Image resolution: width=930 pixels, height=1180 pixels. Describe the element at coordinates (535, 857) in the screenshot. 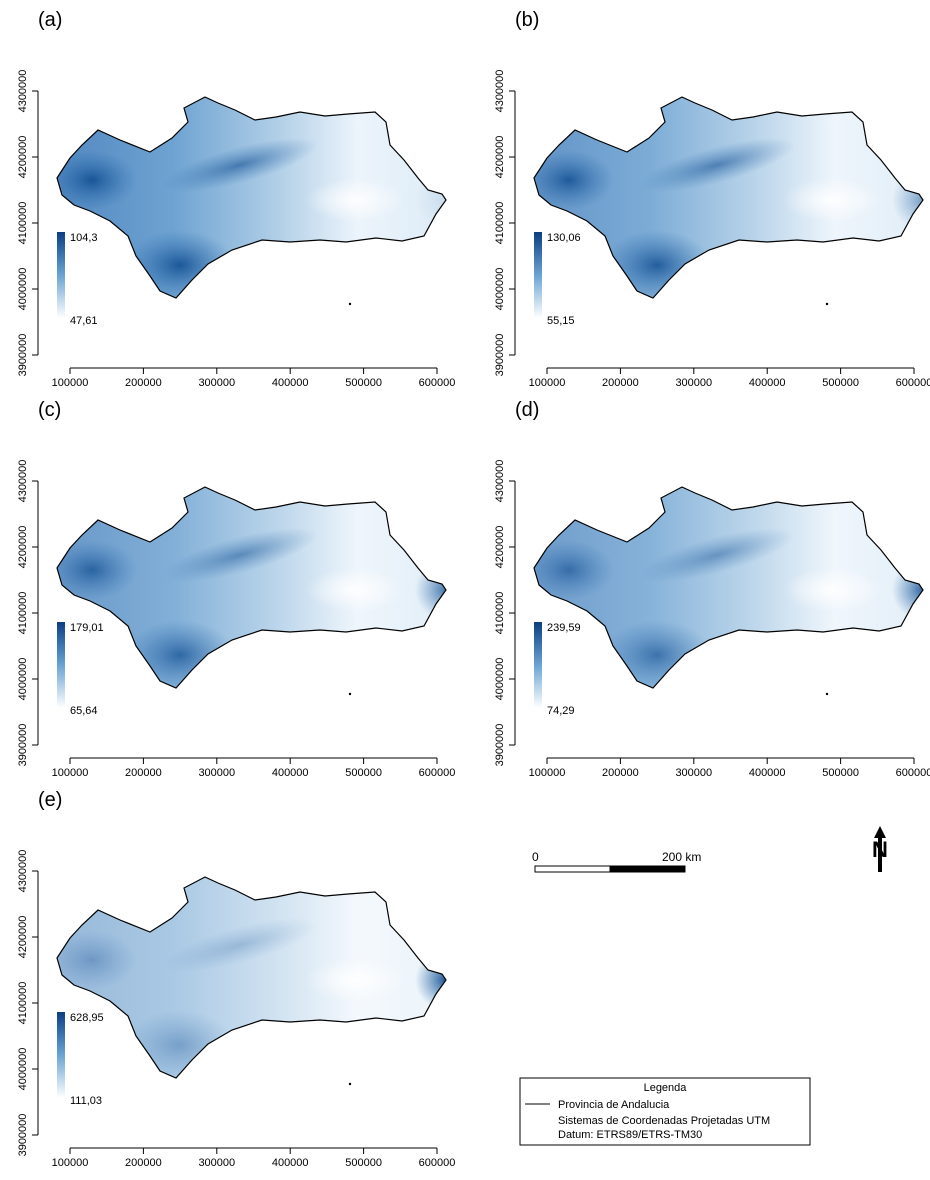

I see `scale-start: 0` at that location.